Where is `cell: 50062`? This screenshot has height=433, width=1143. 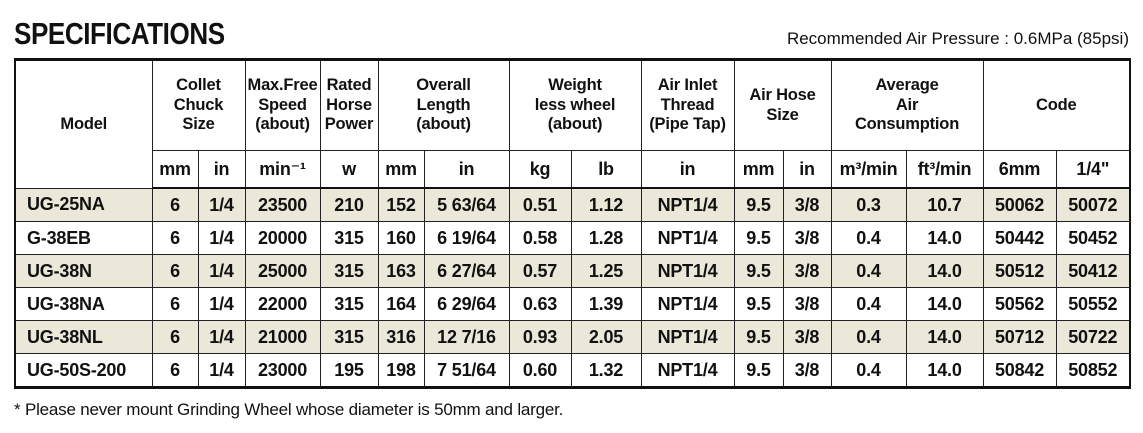
cell: 50062 is located at coordinates (1019, 204).